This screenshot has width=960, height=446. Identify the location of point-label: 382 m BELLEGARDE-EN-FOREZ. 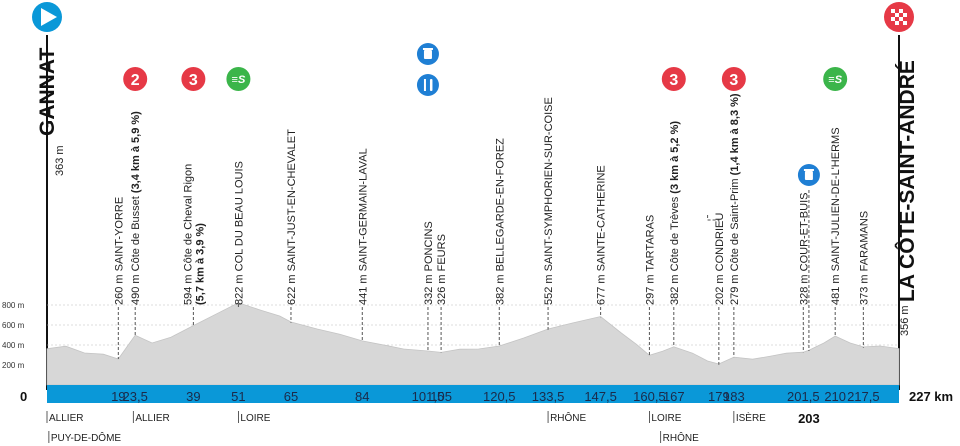
(500, 221).